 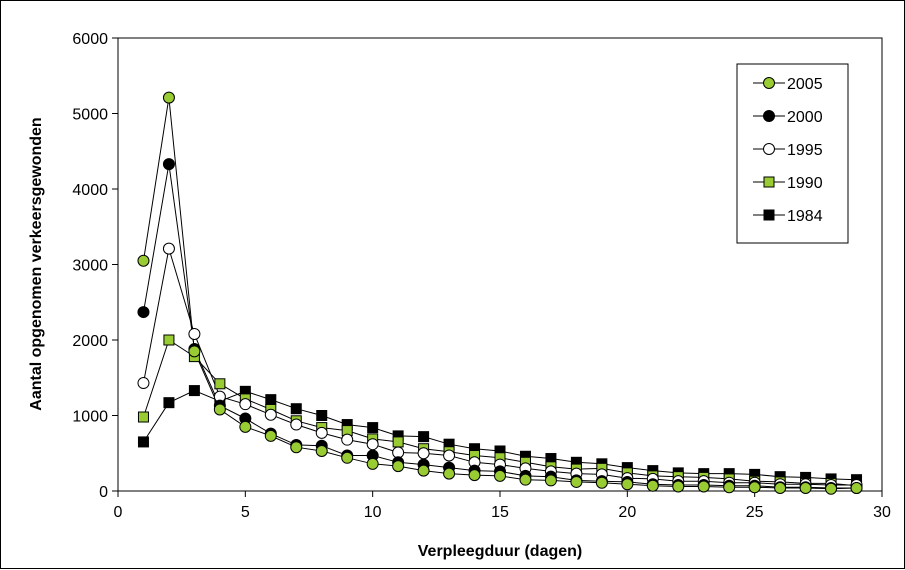 I want to click on y-axis: 0 1000 2000 3000 4000 5000 6000, so click(x=95, y=266).